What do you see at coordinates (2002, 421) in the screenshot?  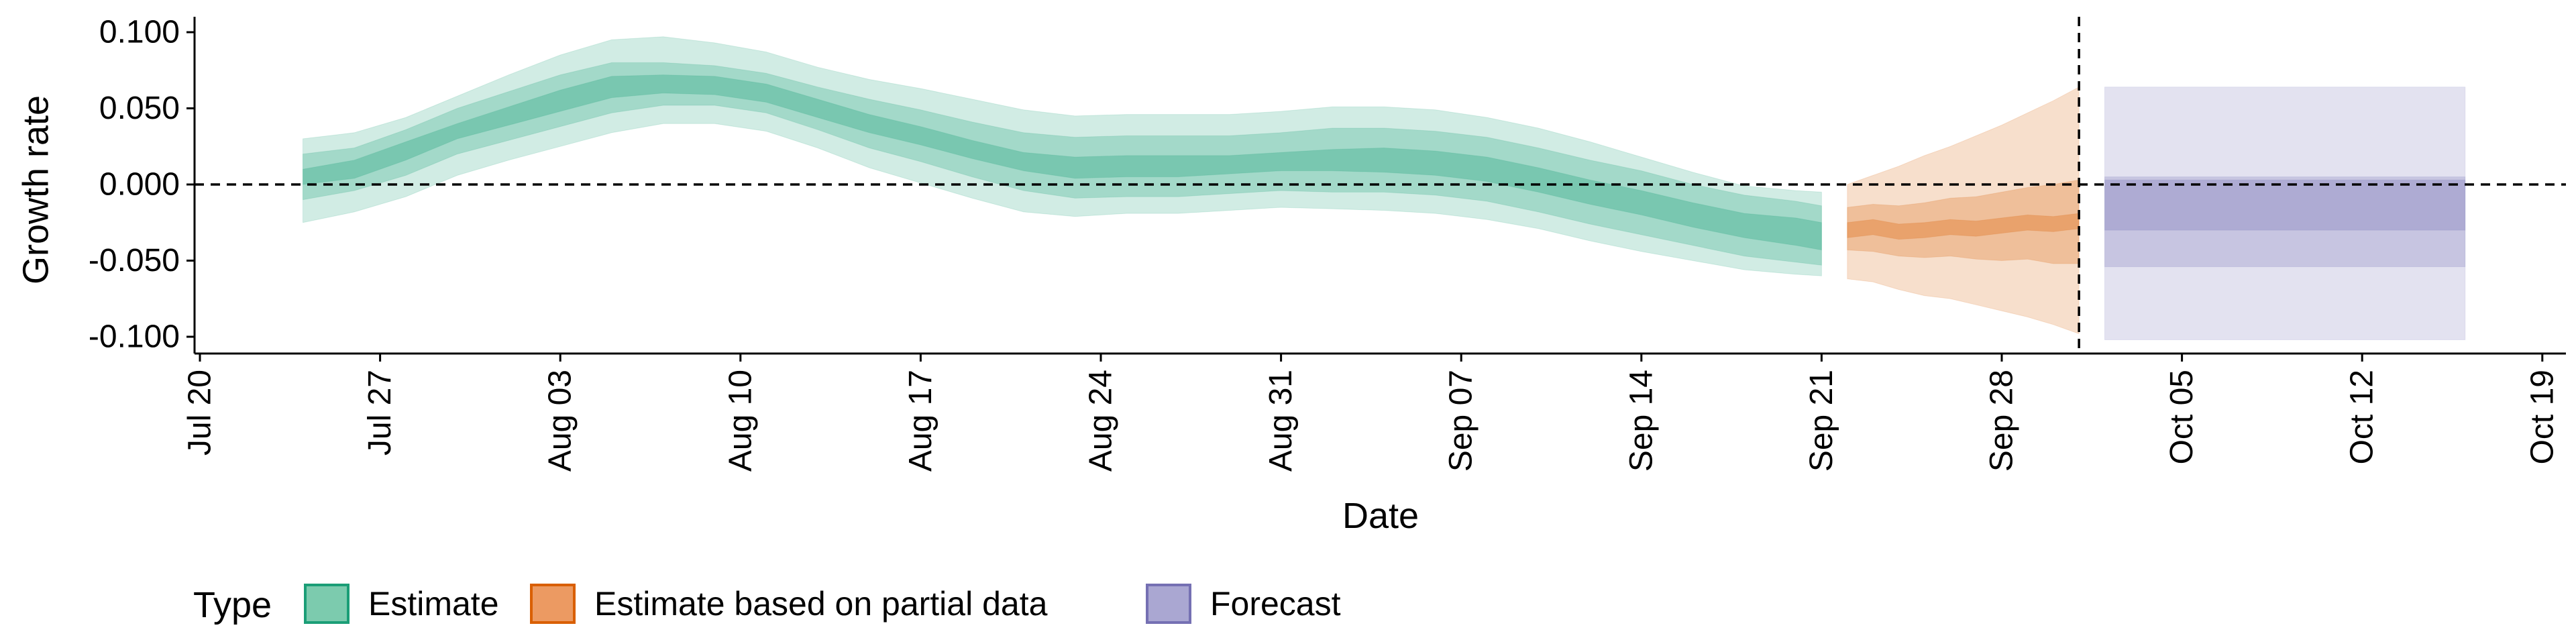 I see `x-tick-label: Sep 28` at bounding box center [2002, 421].